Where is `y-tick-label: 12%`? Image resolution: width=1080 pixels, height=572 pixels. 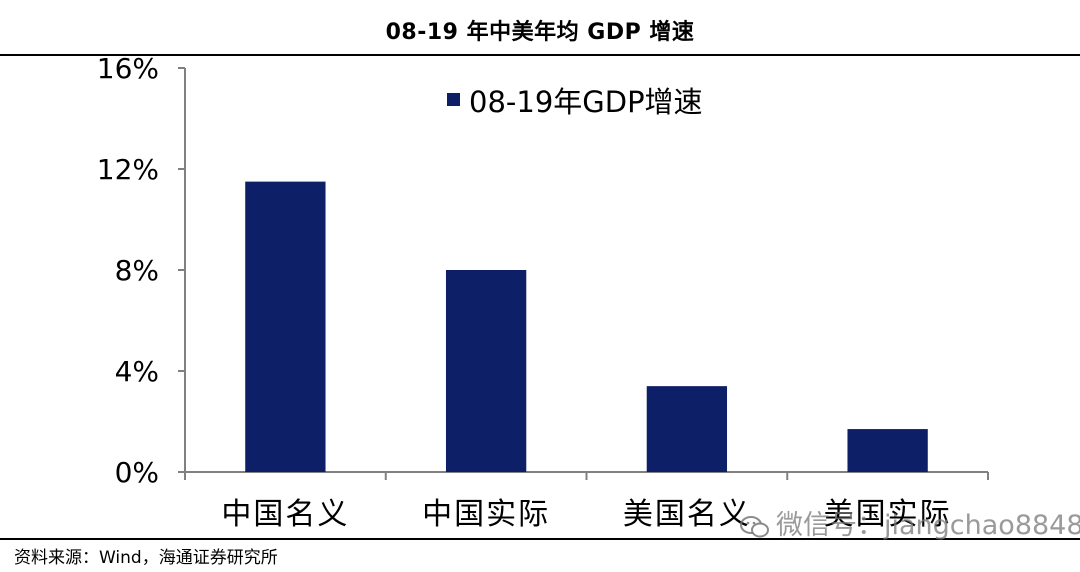 y-tick-label: 12% is located at coordinates (128, 169).